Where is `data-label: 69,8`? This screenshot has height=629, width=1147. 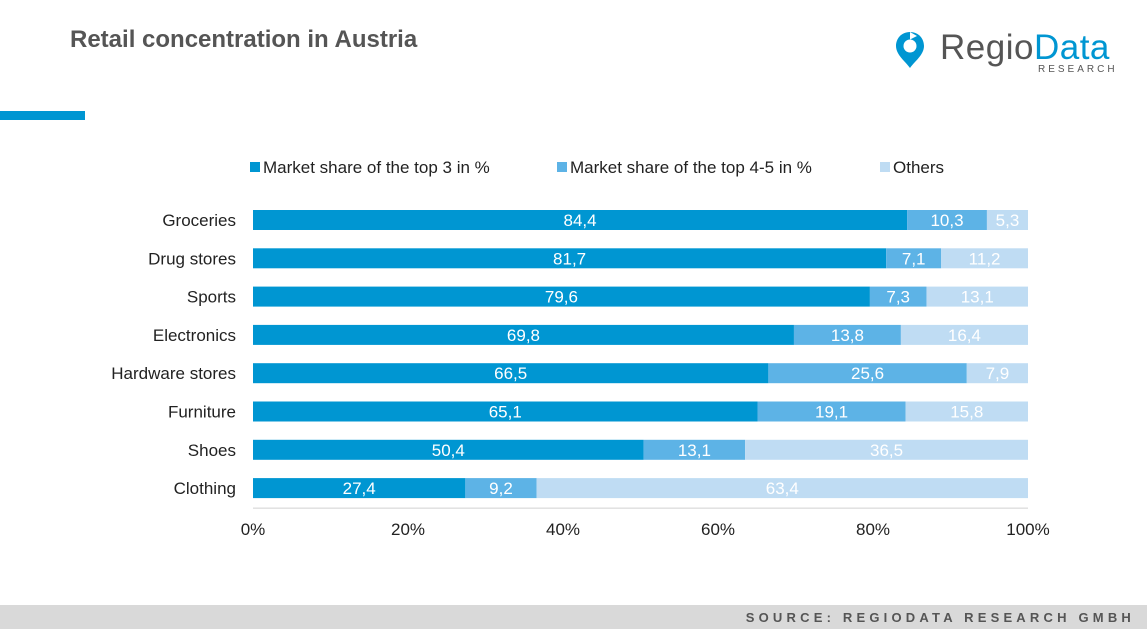 data-label: 69,8 is located at coordinates (523, 335).